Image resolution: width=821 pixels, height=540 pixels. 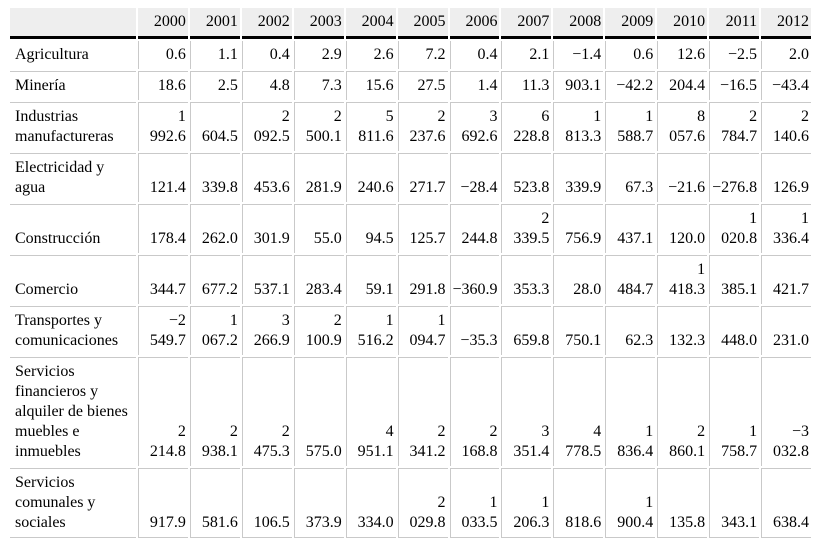 I want to click on value-cell: 4 778.5, so click(x=578, y=411).